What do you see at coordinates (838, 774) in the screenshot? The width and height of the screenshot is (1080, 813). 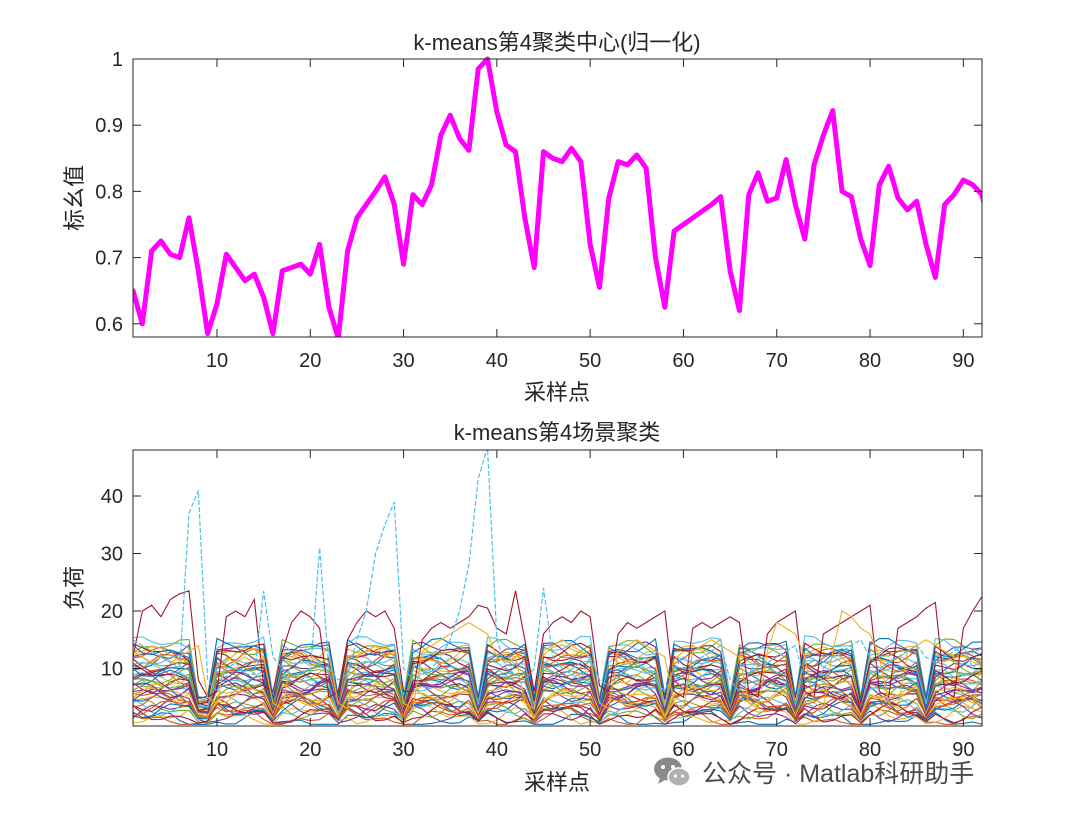 I see `watermark-text: 公众号 · Matlab科研助手` at bounding box center [838, 774].